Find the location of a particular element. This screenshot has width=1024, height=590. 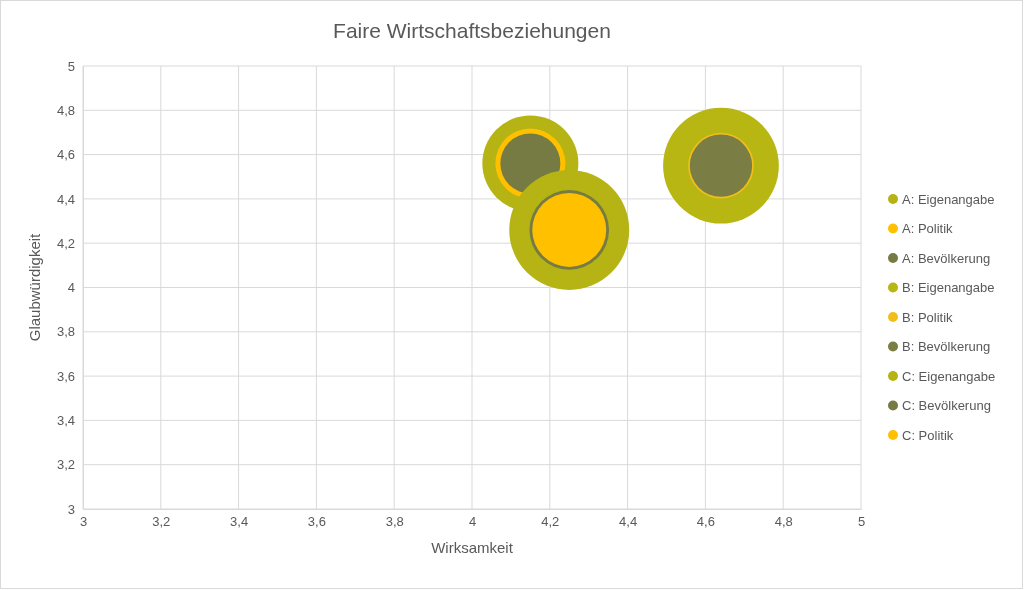

legend-label: B: Politik is located at coordinates (928, 317).